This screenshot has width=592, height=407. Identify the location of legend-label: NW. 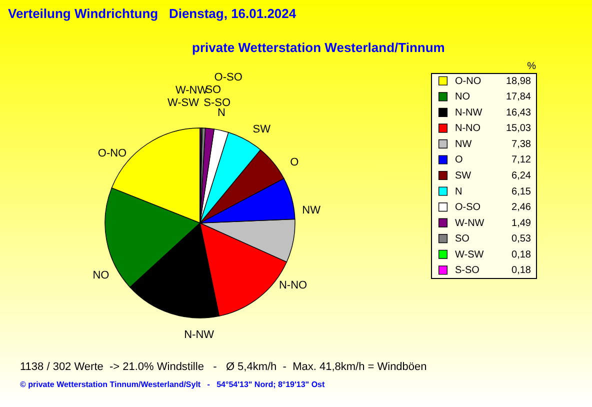
(463, 144).